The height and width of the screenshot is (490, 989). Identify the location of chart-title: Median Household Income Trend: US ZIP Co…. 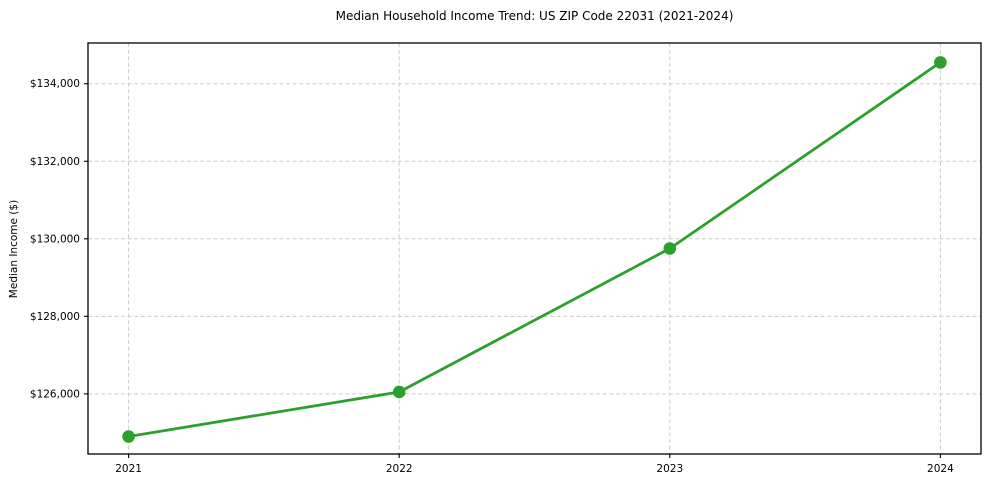
(534, 16).